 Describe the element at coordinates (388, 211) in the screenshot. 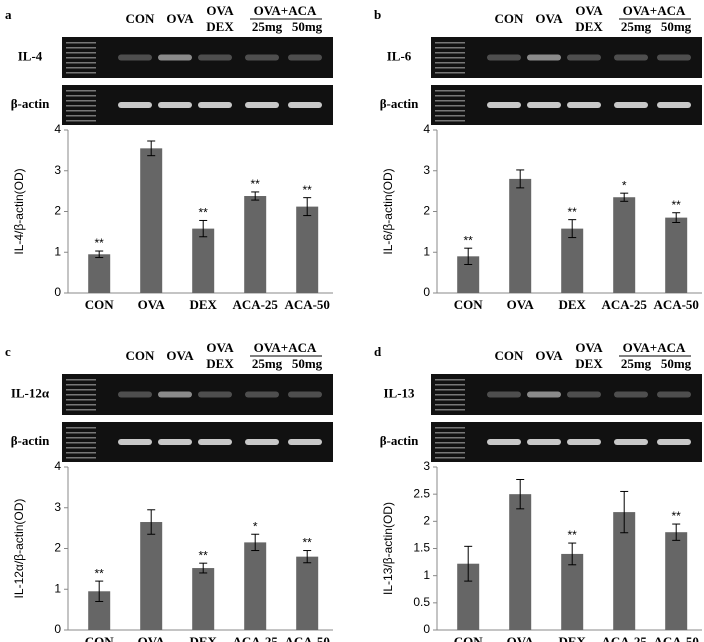

I see `y-axis-title: IL-6/β-actin(OD)` at that location.